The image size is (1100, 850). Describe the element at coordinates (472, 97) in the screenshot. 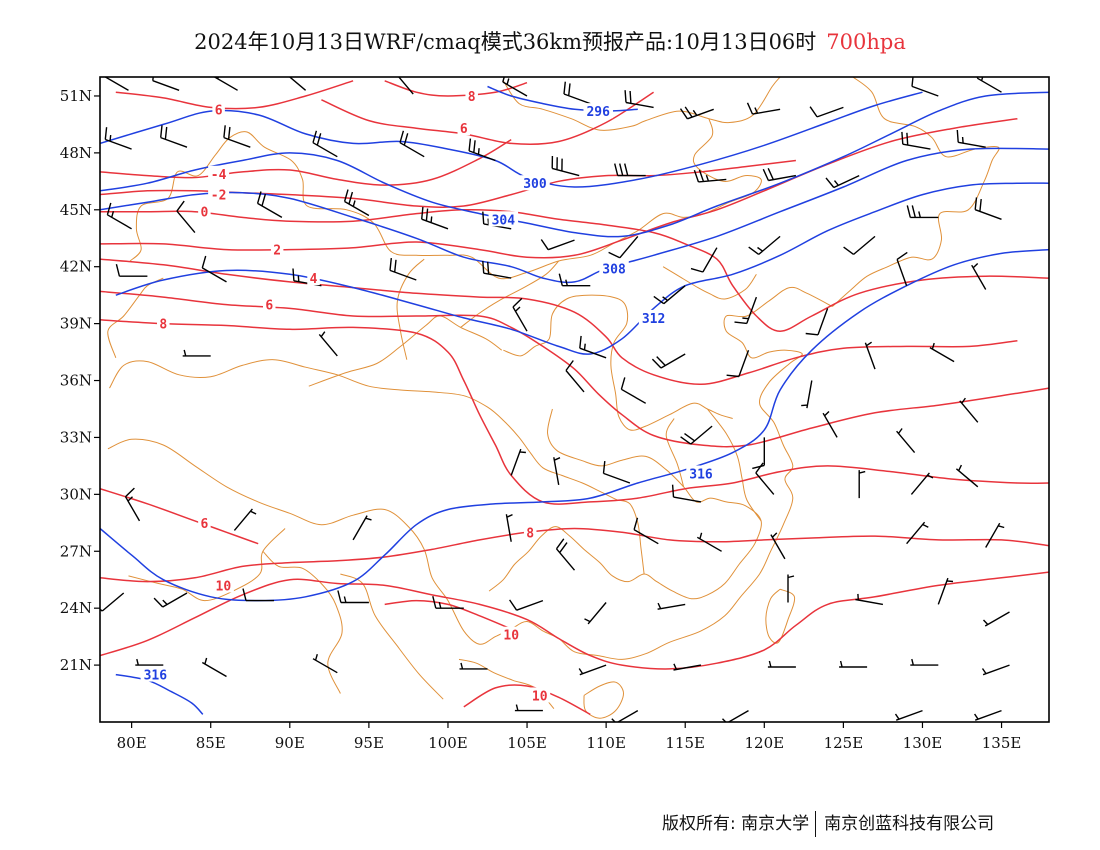

I see `temperature-contour-label: 8` at that location.